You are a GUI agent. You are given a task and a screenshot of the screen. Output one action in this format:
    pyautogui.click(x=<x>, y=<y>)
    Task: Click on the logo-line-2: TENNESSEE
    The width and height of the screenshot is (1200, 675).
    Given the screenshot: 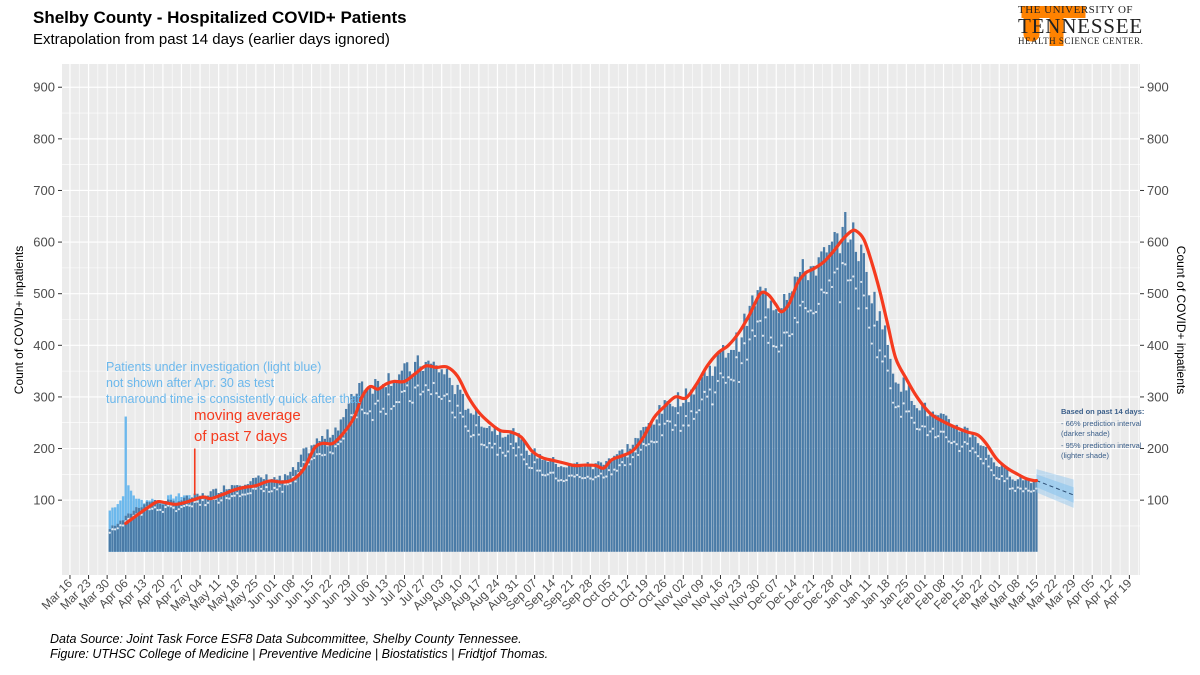 What is the action you would take?
    pyautogui.click(x=1081, y=26)
    